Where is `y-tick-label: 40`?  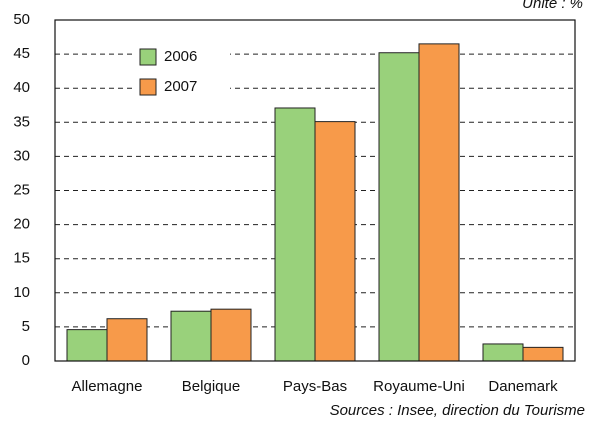 y-tick-label: 40 is located at coordinates (21, 87).